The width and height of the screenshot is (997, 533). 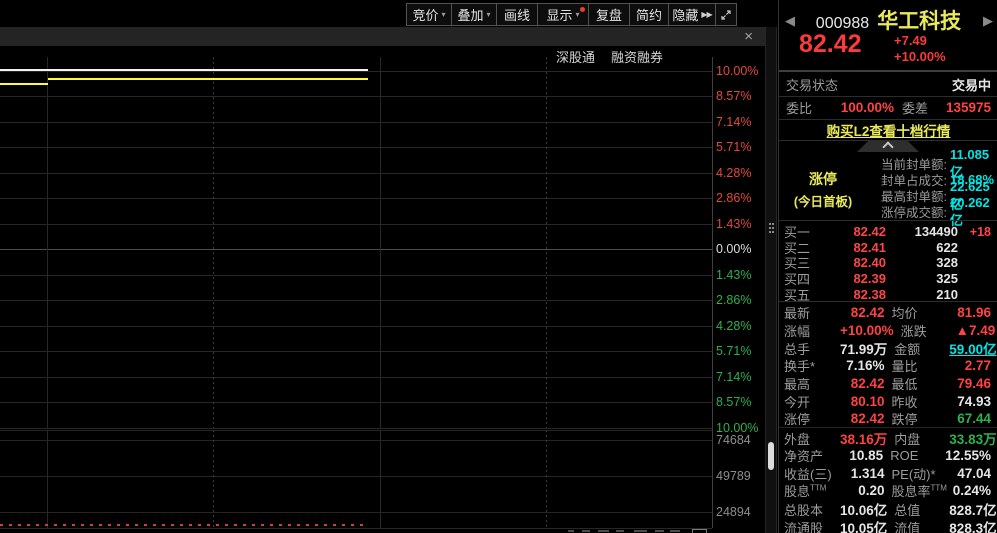 I want to click on stat-label: 总值, so click(x=907, y=510).